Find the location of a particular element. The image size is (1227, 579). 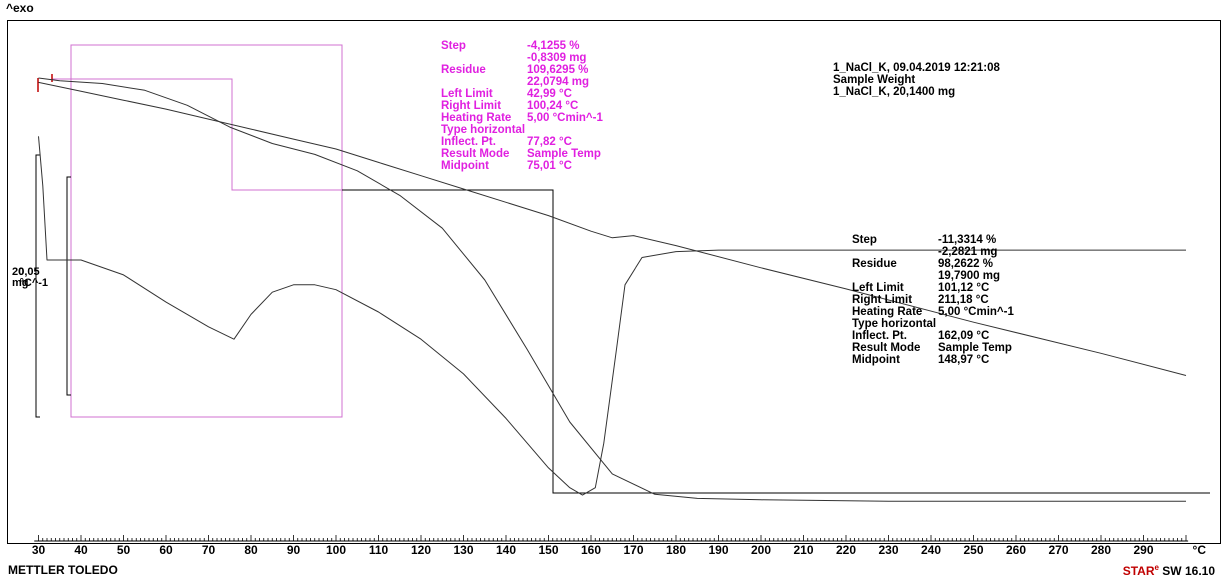

x-tick-label: 70 is located at coordinates (209, 550).